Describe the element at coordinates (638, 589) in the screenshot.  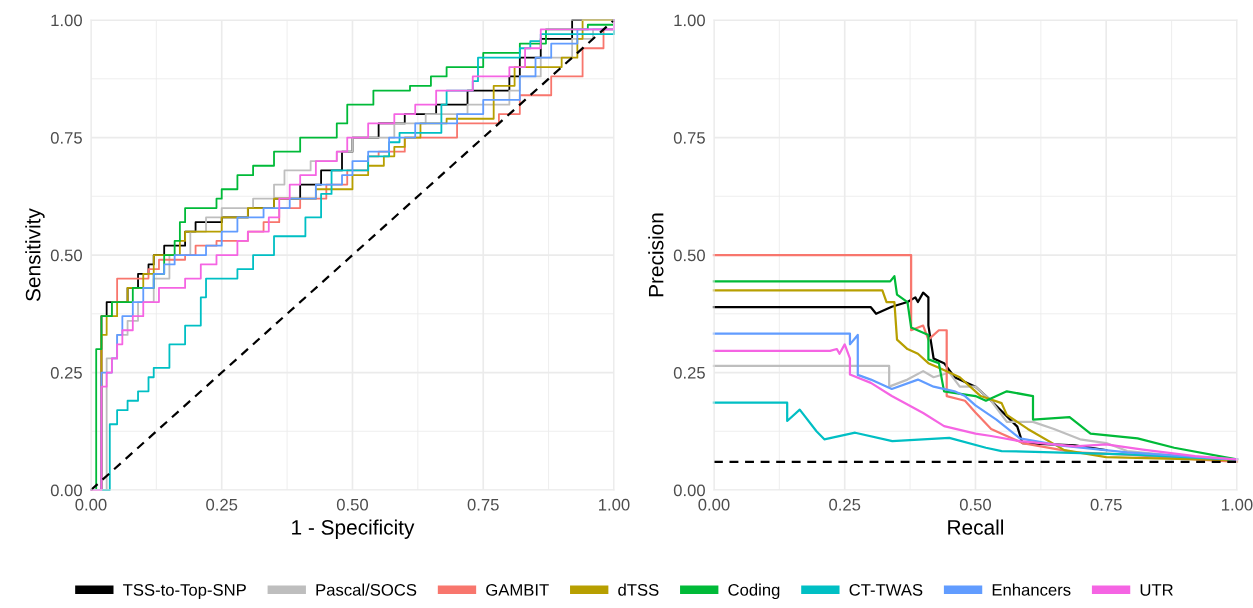
I see `legend-label: dTSS` at that location.